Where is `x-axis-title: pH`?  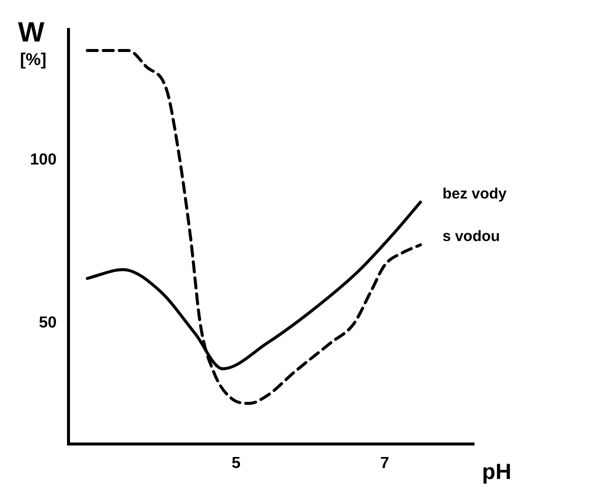
x-axis-title: pH is located at coordinates (497, 471).